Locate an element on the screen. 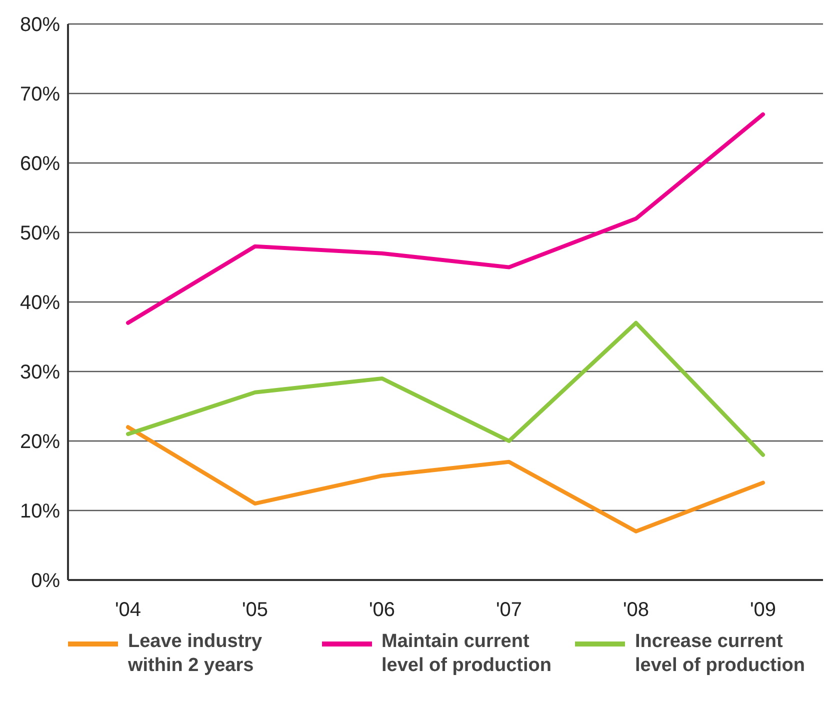 This screenshot has height=718, width=831. x-tick-label: '08 is located at coordinates (636, 610).